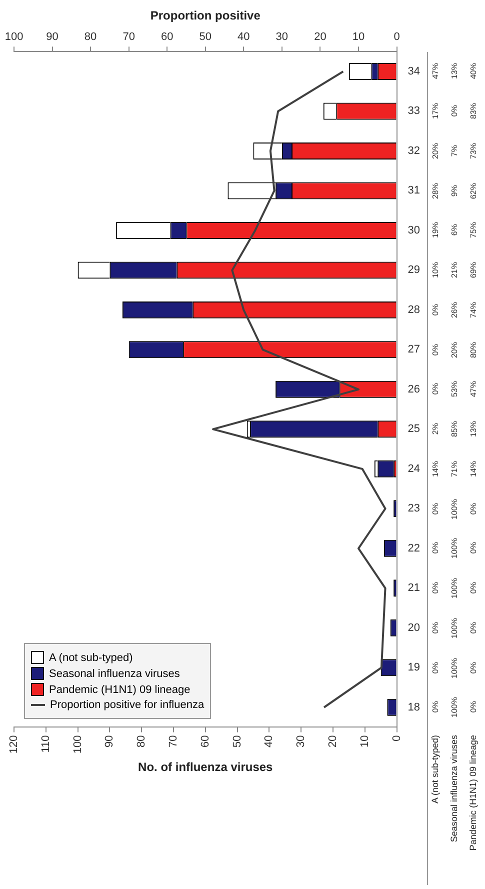 The height and width of the screenshot is (889, 485). What do you see at coordinates (167, 37) in the screenshot?
I see `x2-tick-label: 60` at bounding box center [167, 37].